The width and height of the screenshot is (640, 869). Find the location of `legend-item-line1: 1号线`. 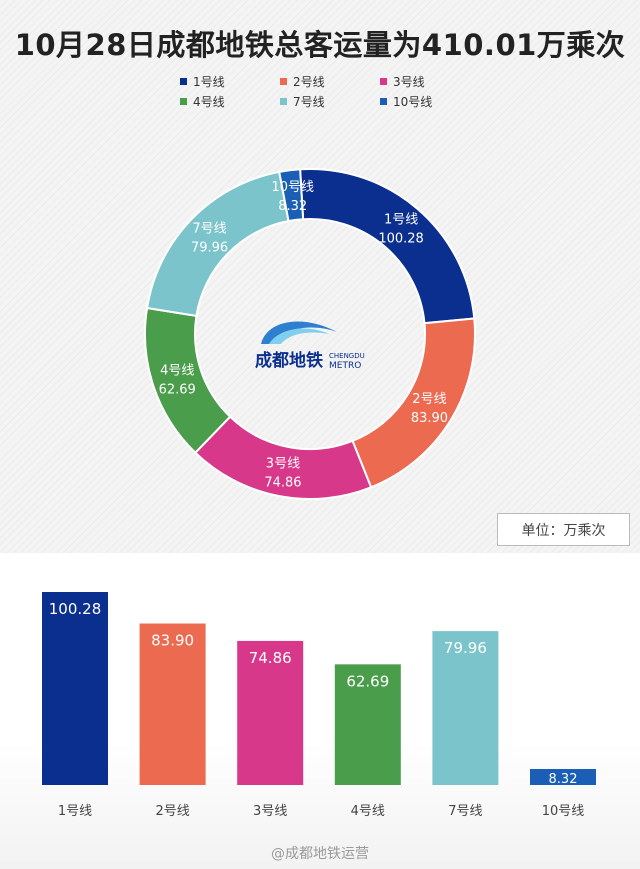

legend-item-line1: 1号线 is located at coordinates (230, 81).